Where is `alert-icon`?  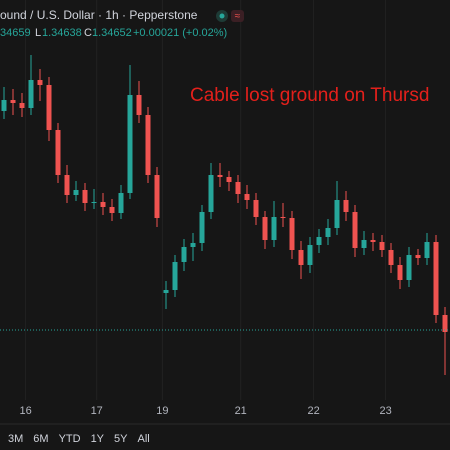 alert-icon is located at coordinates (237, 16).